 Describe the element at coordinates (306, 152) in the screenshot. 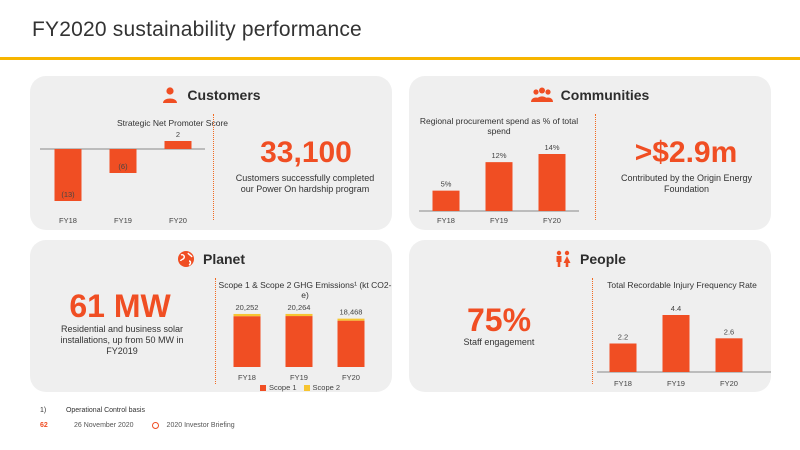

I see `customers-big-value: 33,100` at that location.